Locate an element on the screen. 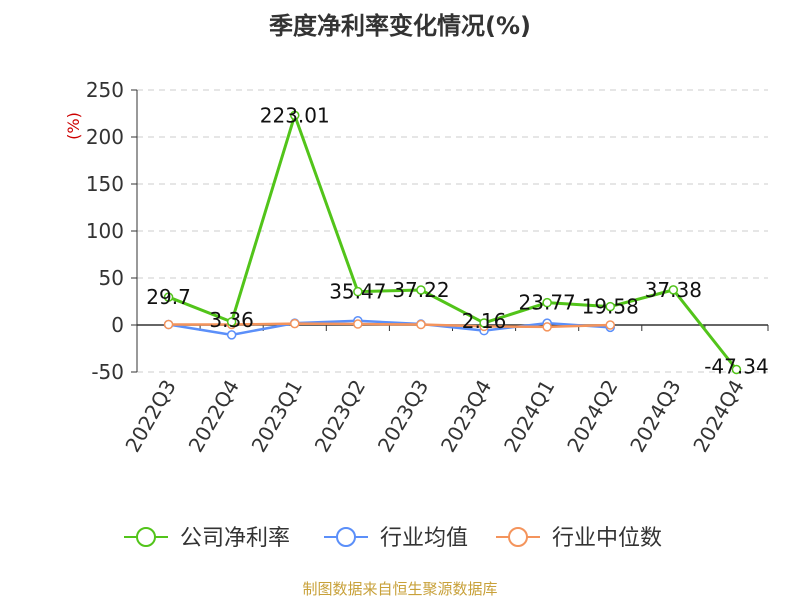  y-axis-label: (%) is located at coordinates (73, 126).